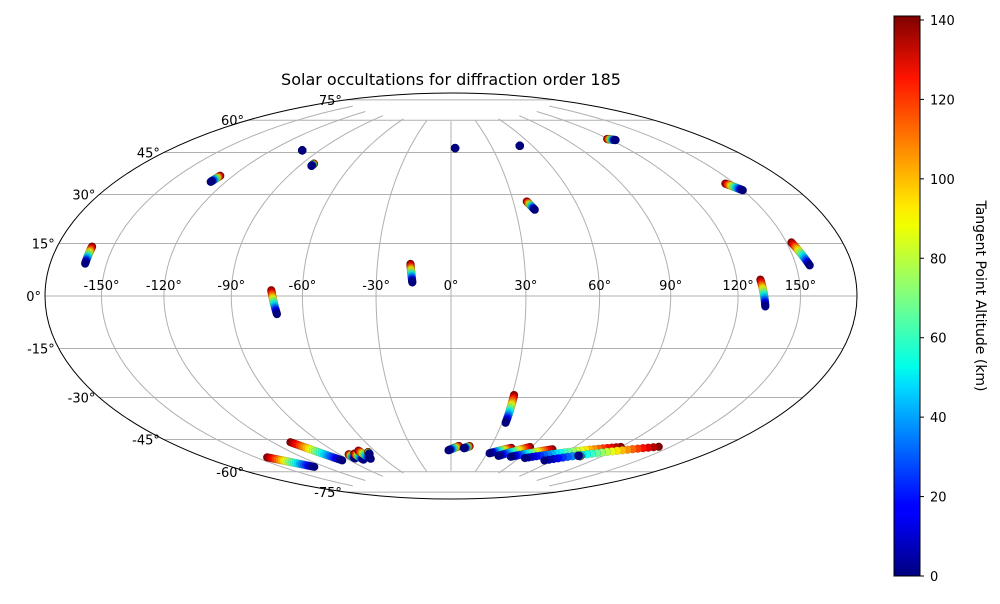 This screenshot has width=1000, height=604. What do you see at coordinates (942, 21) in the screenshot?
I see `colorbar-tick-label: 140` at bounding box center [942, 21].